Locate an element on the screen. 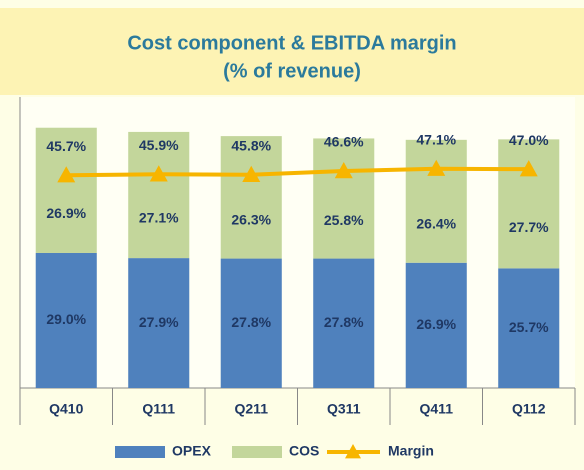 Image resolution: width=584 pixels, height=470 pixels. data-label: 46.6% is located at coordinates (344, 142).